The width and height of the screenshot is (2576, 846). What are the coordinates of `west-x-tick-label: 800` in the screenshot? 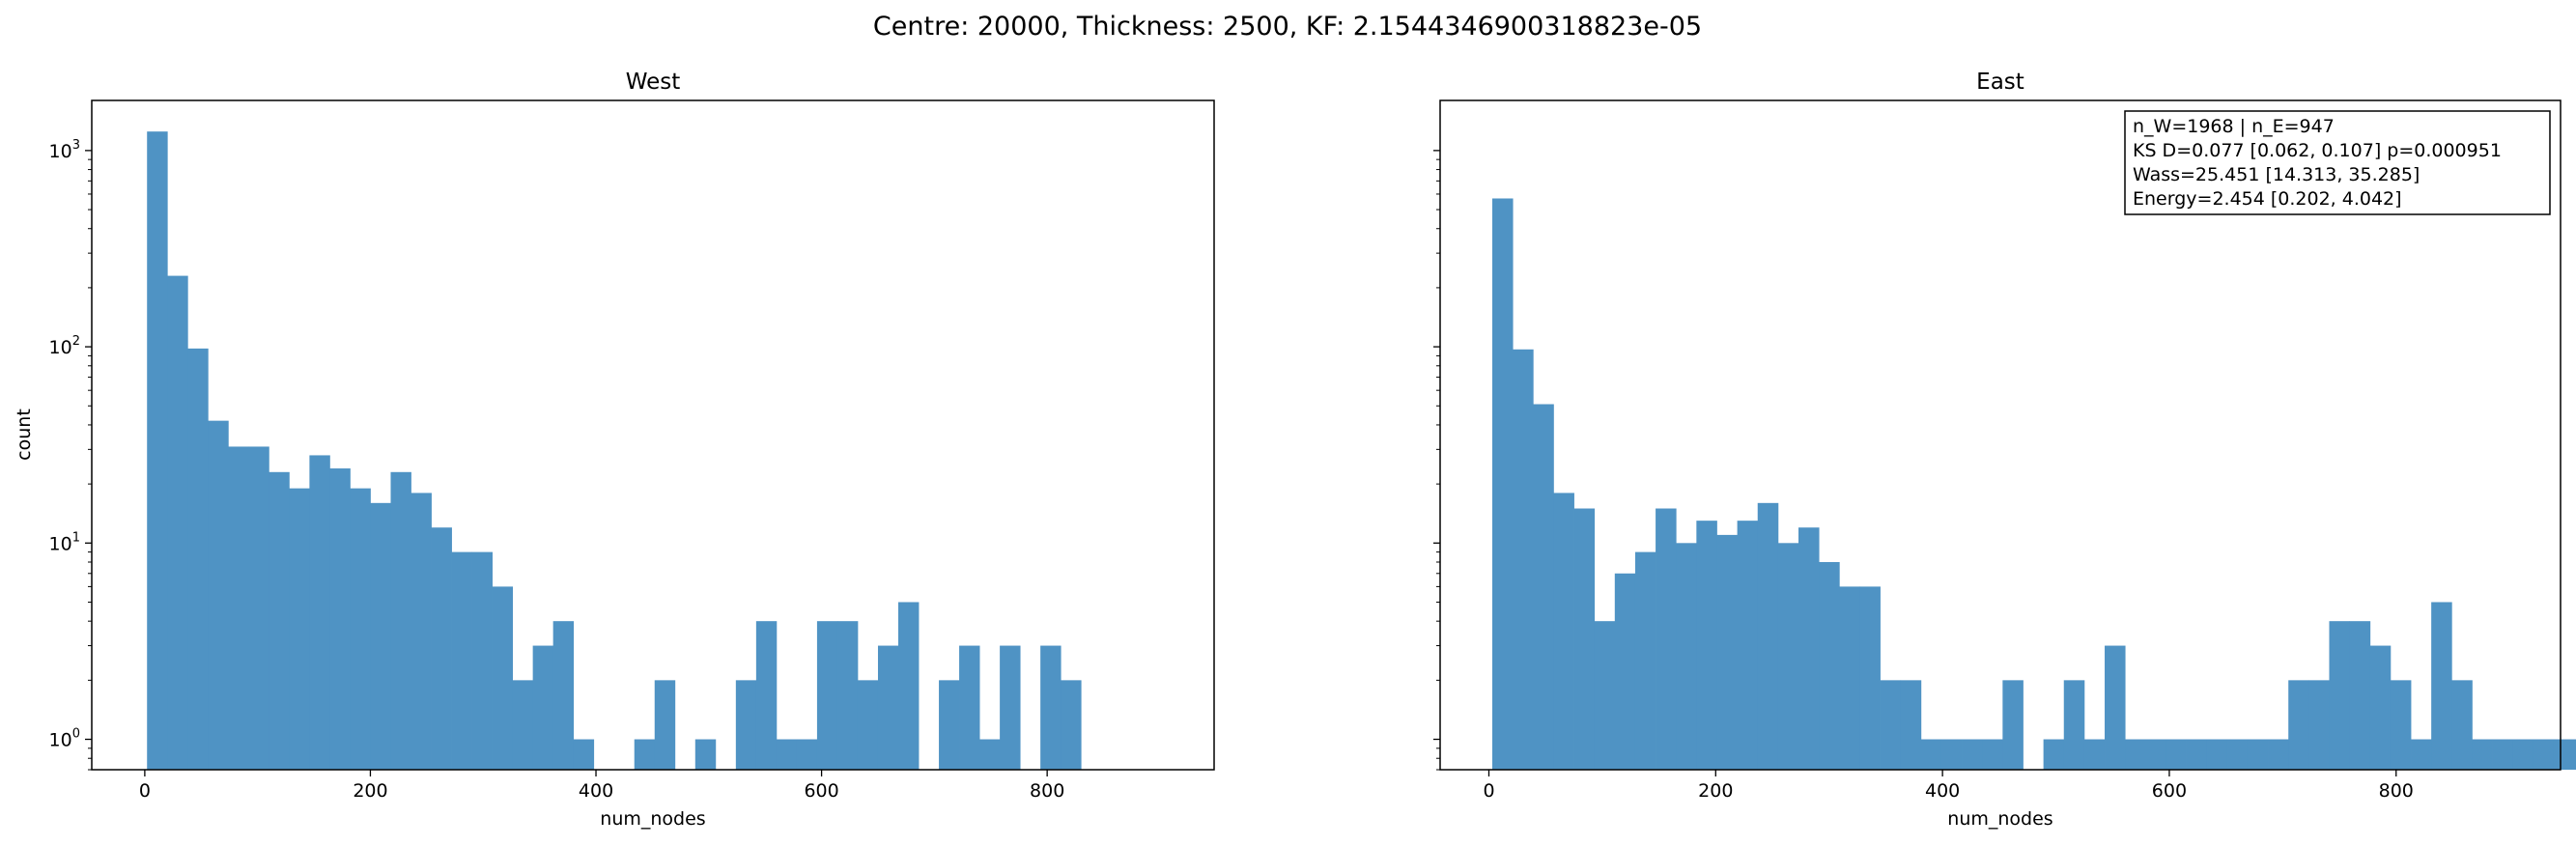 It's located at (1047, 791).